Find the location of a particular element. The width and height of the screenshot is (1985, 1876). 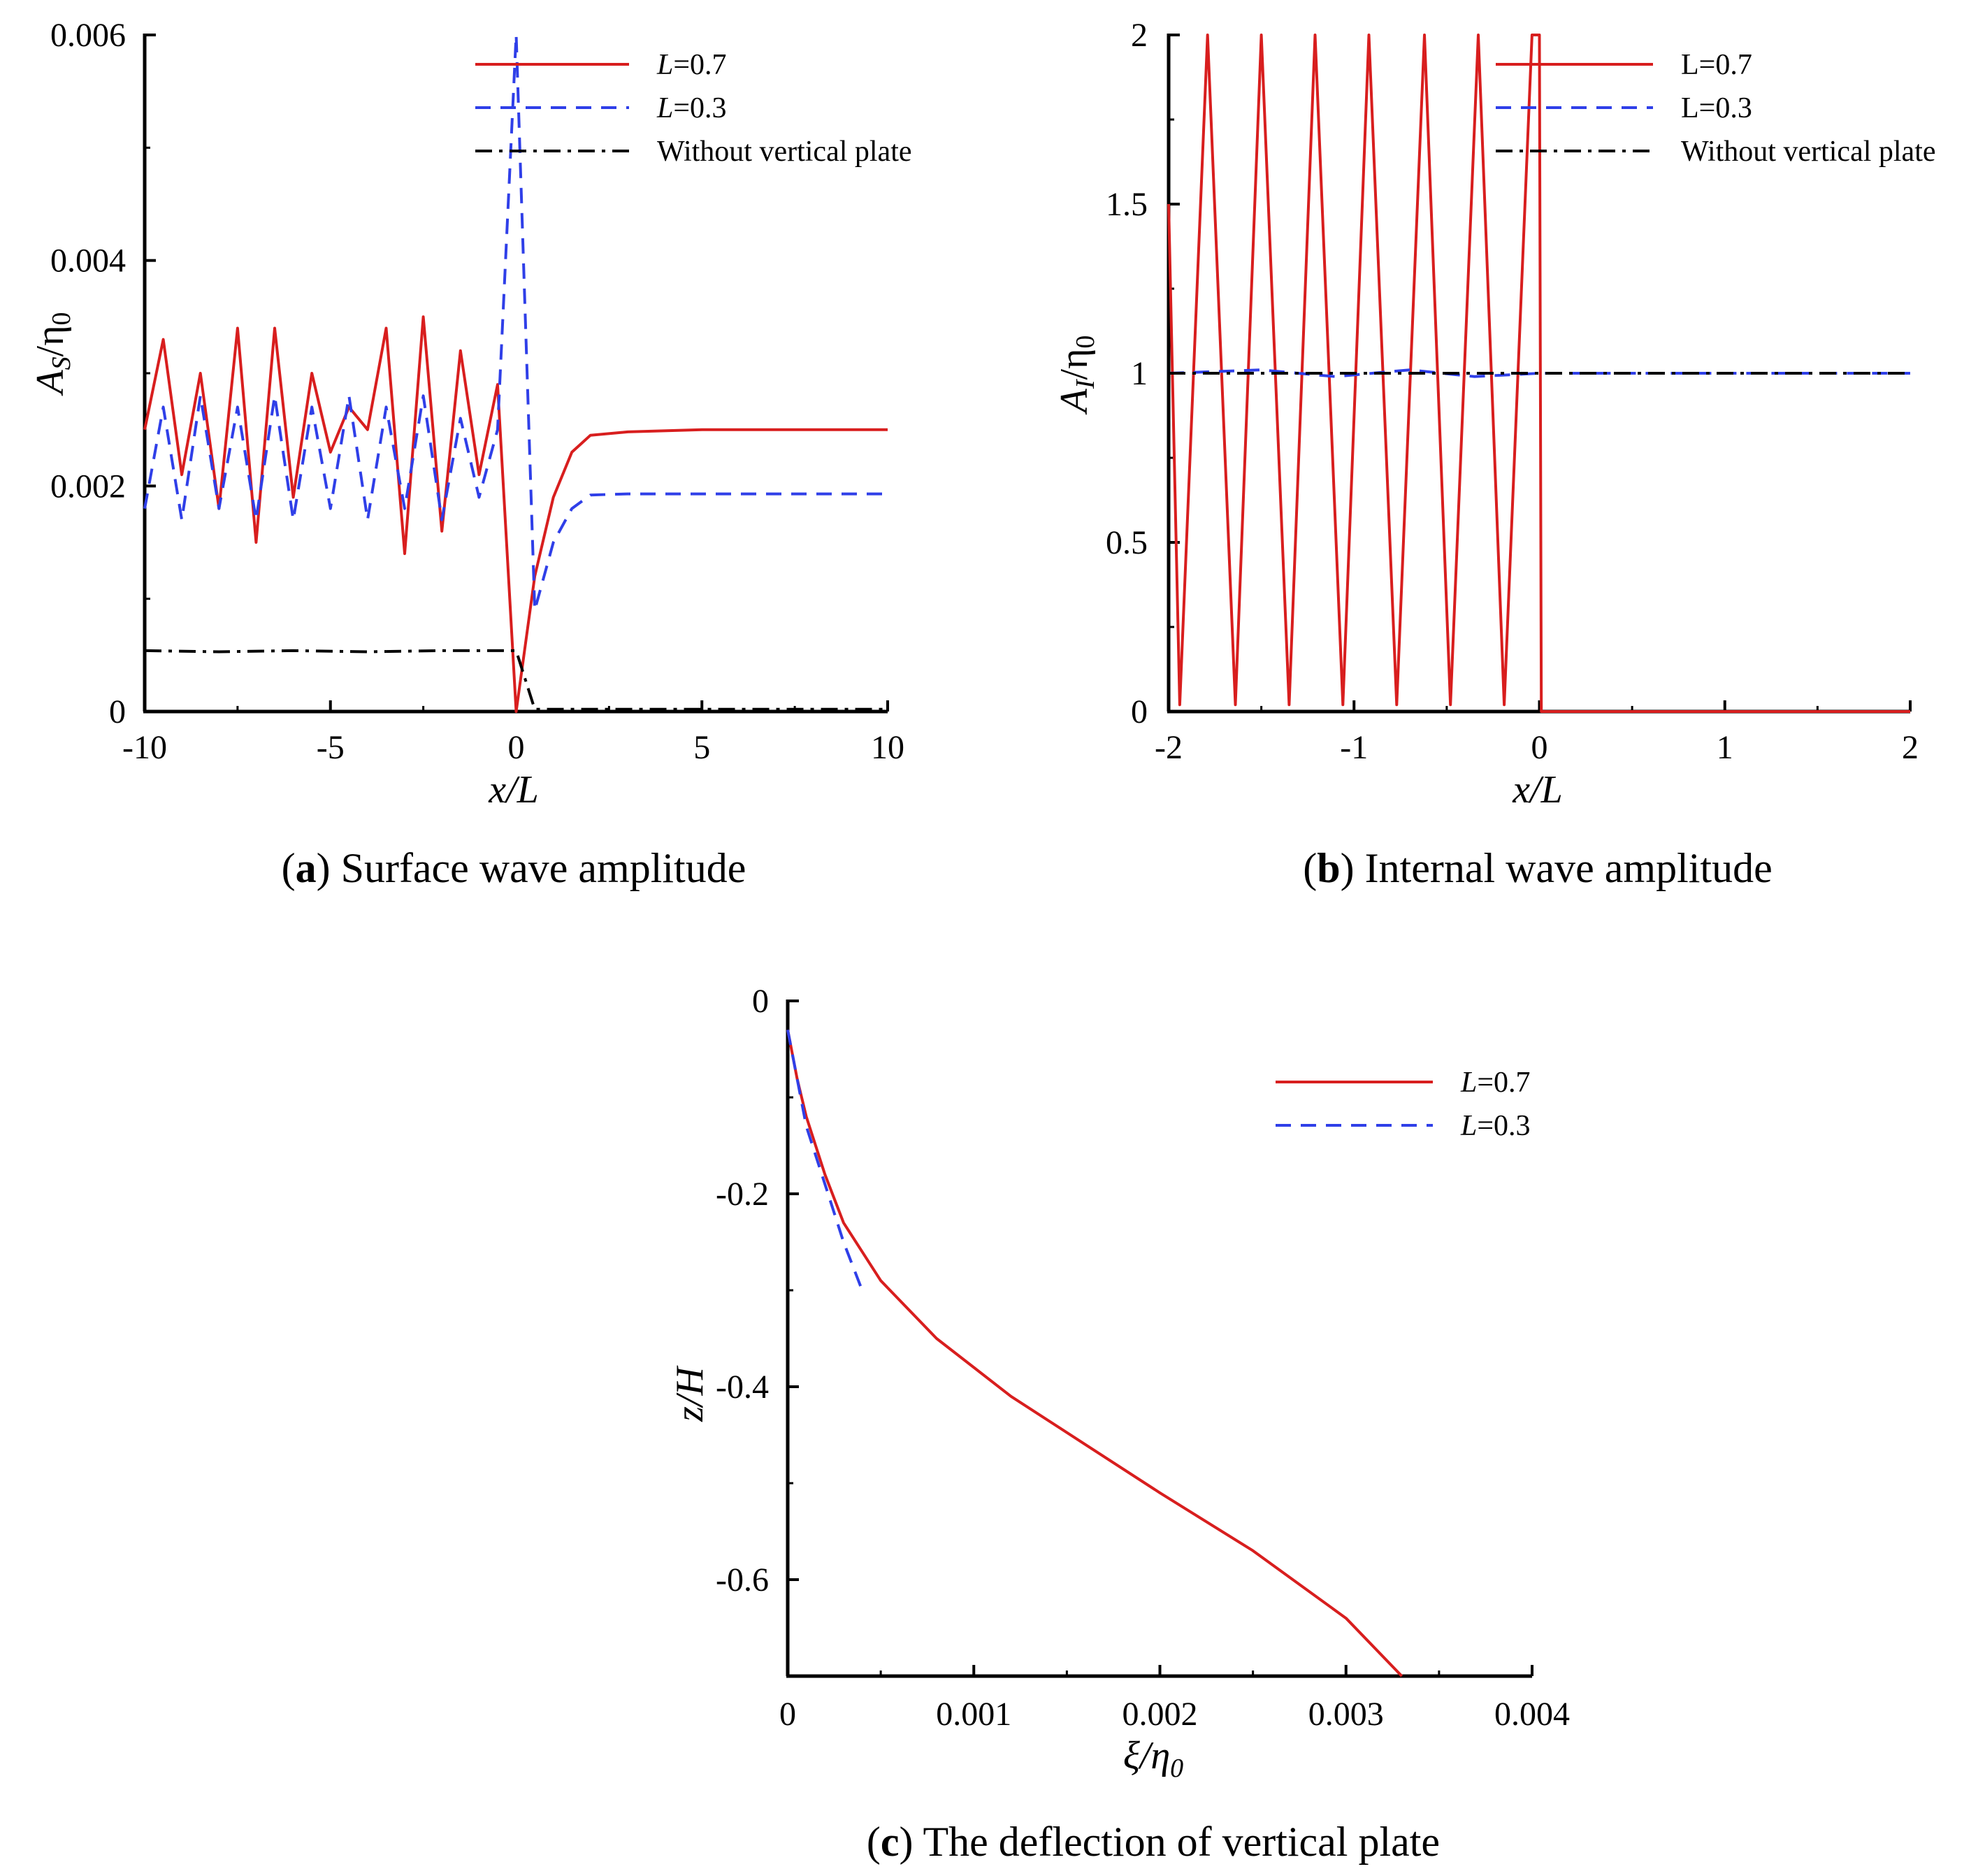

x-tick-label: -10 is located at coordinates (144, 747).